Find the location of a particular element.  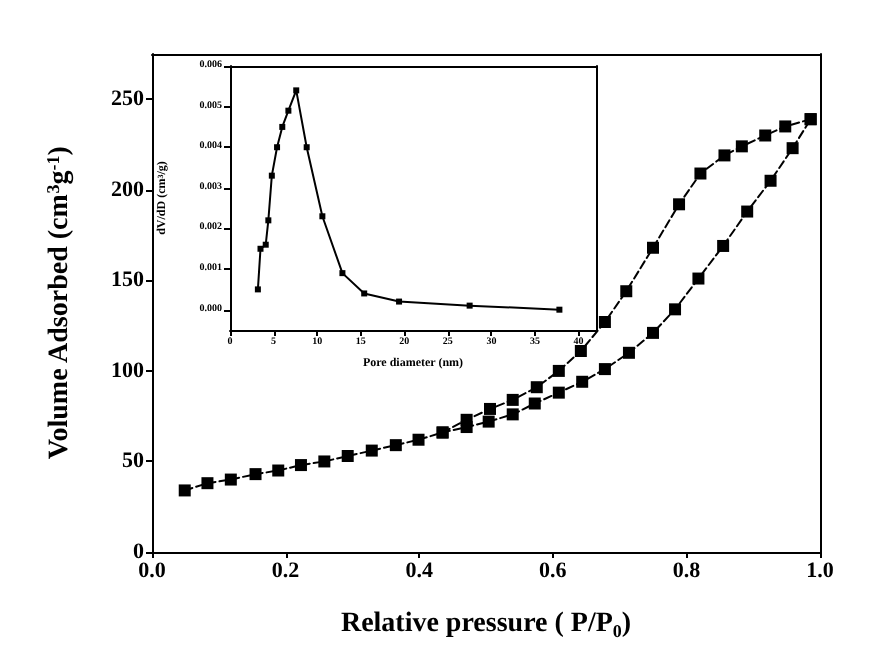

x-tick-label: 0.2 is located at coordinates (286, 571).